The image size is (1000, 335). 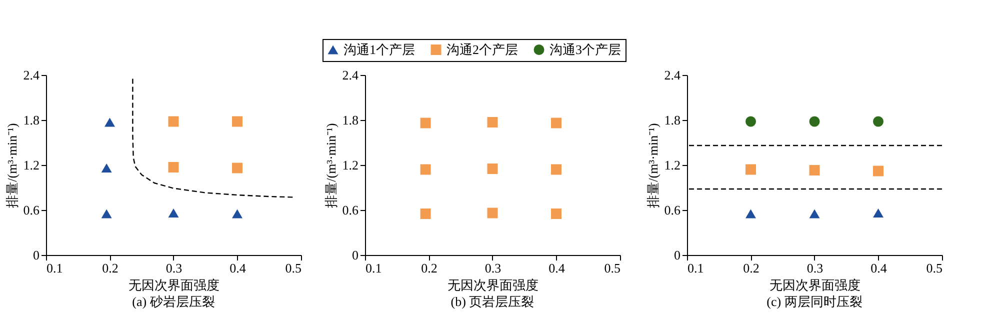 What do you see at coordinates (214, 138) in the screenshot?
I see `line-series` at bounding box center [214, 138].